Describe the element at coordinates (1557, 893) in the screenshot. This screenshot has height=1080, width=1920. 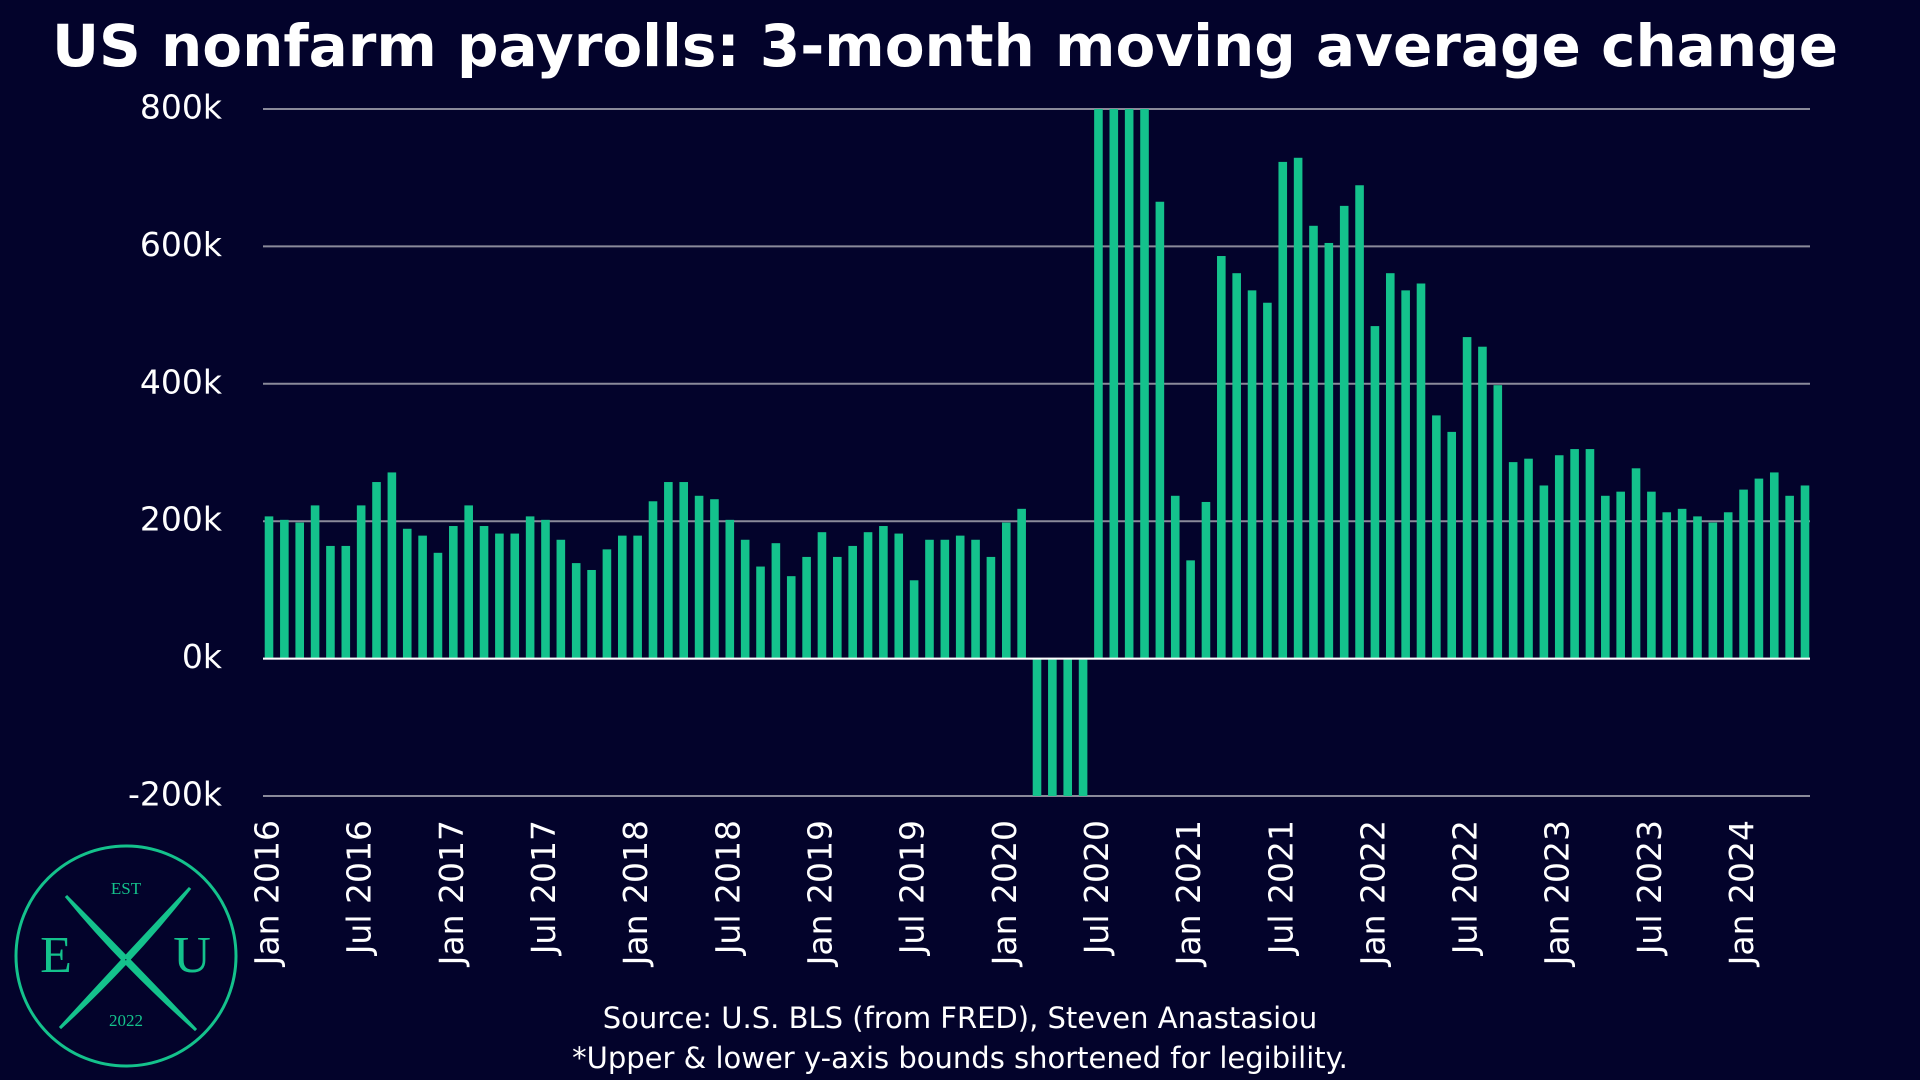
I see `x-tick-label: Jan 2023` at that location.